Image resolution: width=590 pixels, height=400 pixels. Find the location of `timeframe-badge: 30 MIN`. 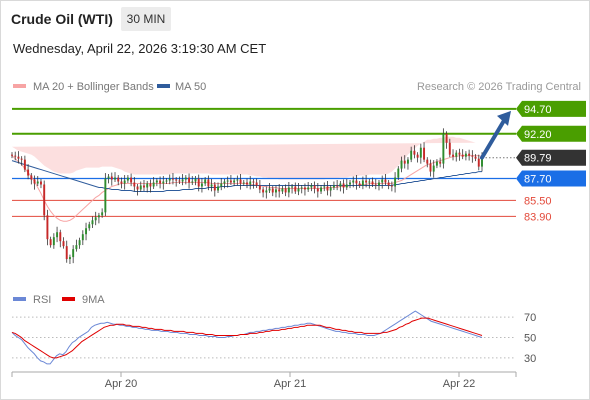

timeframe-badge: 30 MIN is located at coordinates (146, 19).